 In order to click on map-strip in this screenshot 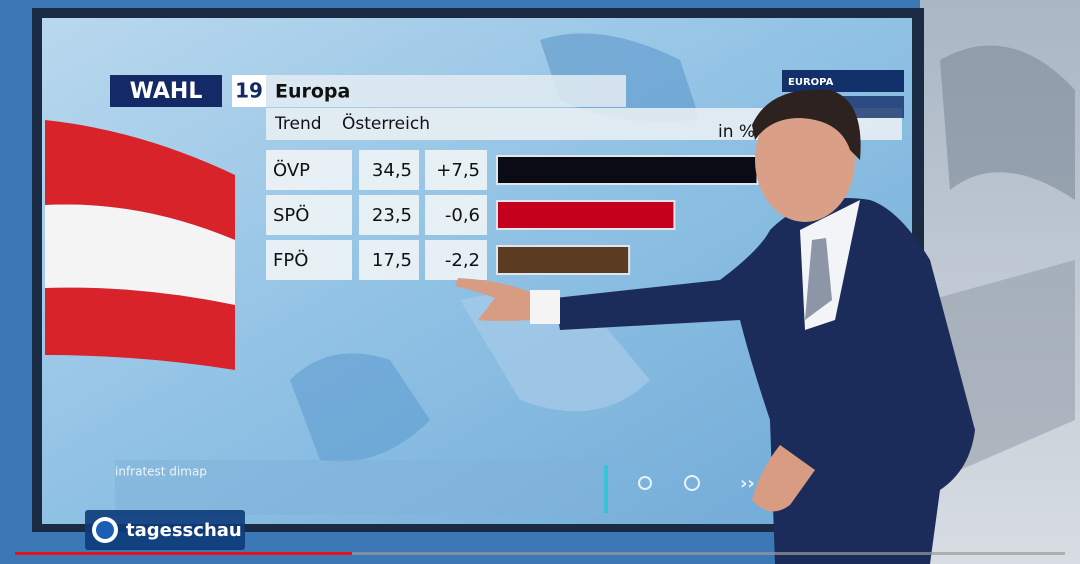, I will do `click(360, 487)`.